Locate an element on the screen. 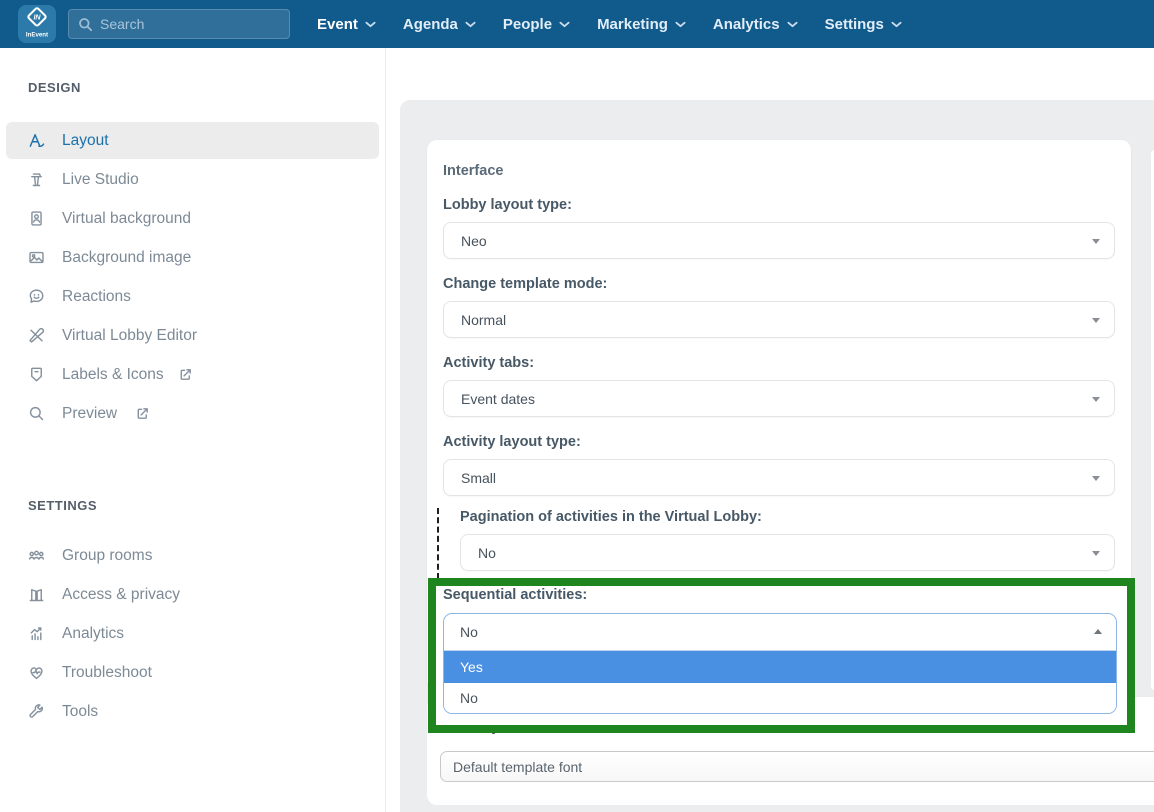  sidebar-item-tools: Tools is located at coordinates (192, 711).